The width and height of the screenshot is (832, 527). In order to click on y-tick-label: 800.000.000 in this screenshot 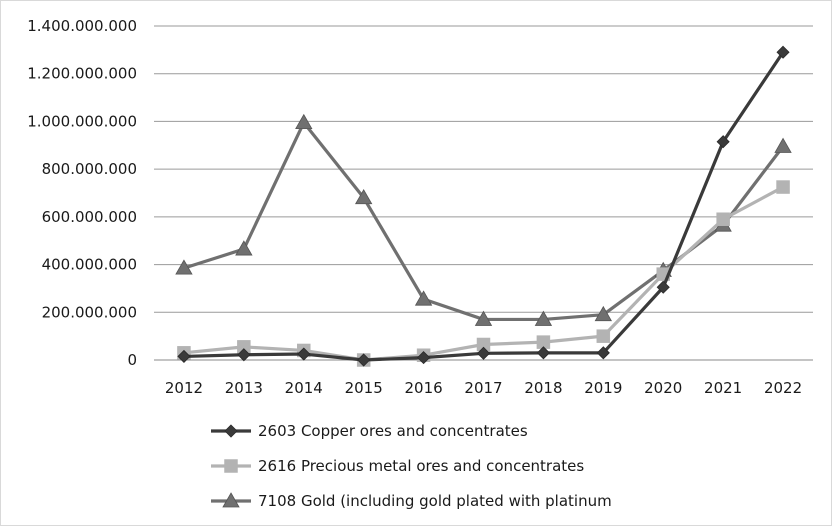, I will do `click(89, 169)`.